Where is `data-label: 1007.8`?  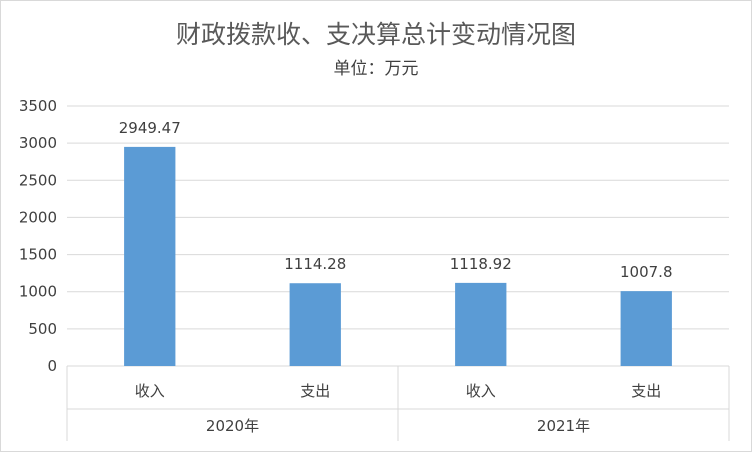 data-label: 1007.8 is located at coordinates (646, 272).